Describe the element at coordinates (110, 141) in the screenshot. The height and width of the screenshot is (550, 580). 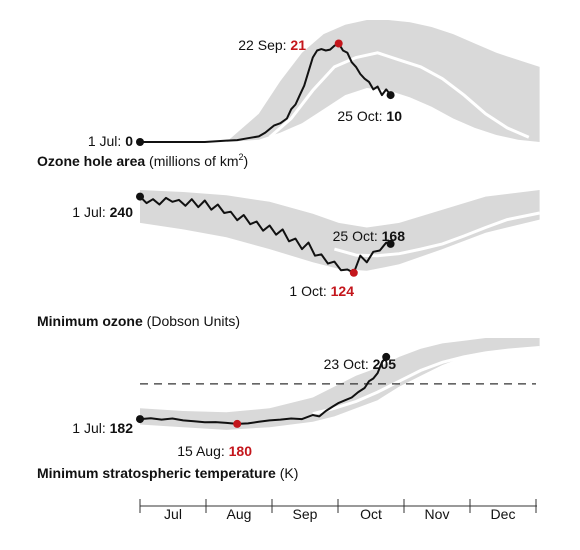
I see `start-label: 1 Jul: 0` at that location.